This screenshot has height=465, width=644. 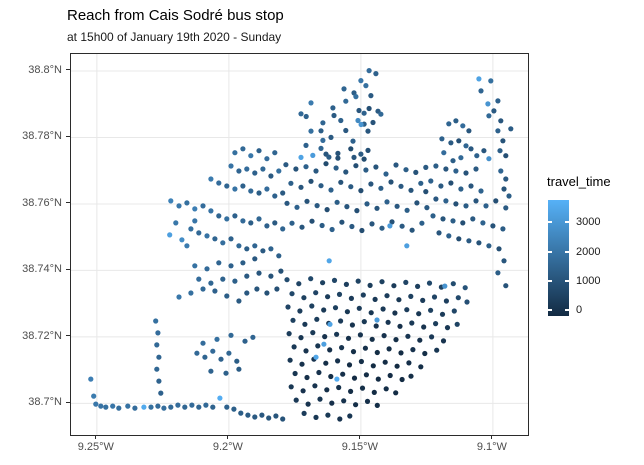 What do you see at coordinates (491, 447) in the screenshot?
I see `x-axis-tick-label: 9.1°W` at bounding box center [491, 447].